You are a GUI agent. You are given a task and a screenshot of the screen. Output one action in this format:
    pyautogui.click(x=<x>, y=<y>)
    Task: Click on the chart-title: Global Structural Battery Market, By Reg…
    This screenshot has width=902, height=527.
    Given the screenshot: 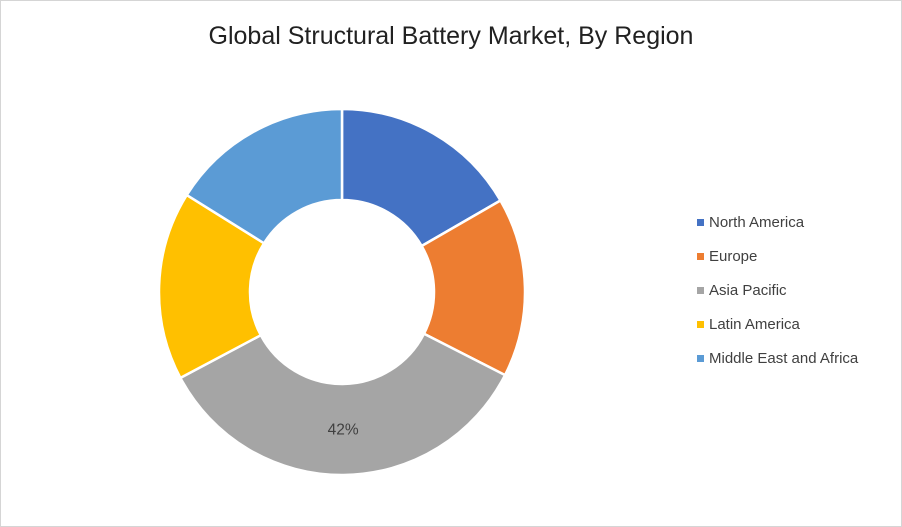 What is the action you would take?
    pyautogui.click(x=451, y=36)
    